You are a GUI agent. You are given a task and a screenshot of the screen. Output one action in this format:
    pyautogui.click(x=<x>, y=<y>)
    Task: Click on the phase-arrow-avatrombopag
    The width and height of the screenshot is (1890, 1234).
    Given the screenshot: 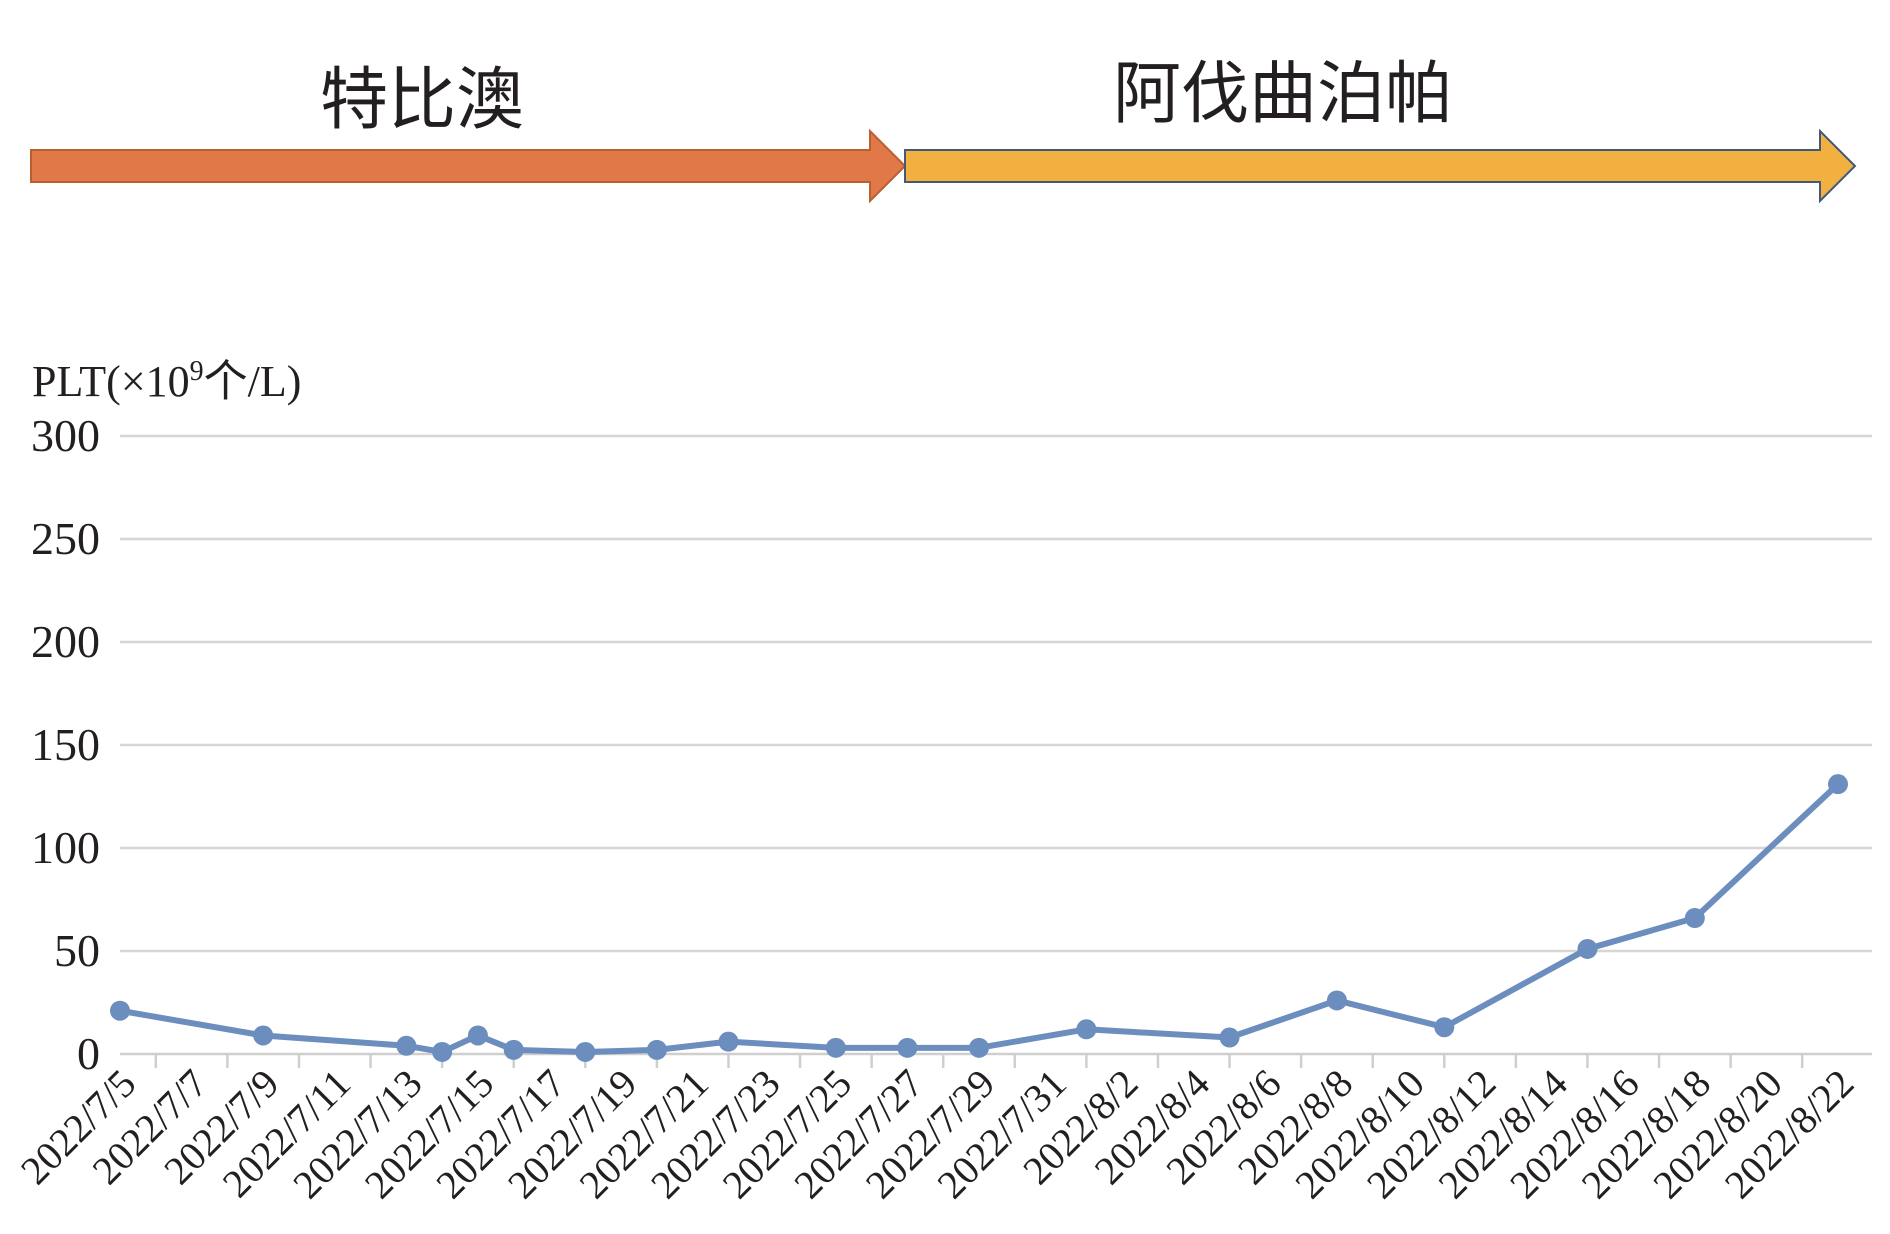 What is the action you would take?
    pyautogui.click(x=1380, y=166)
    